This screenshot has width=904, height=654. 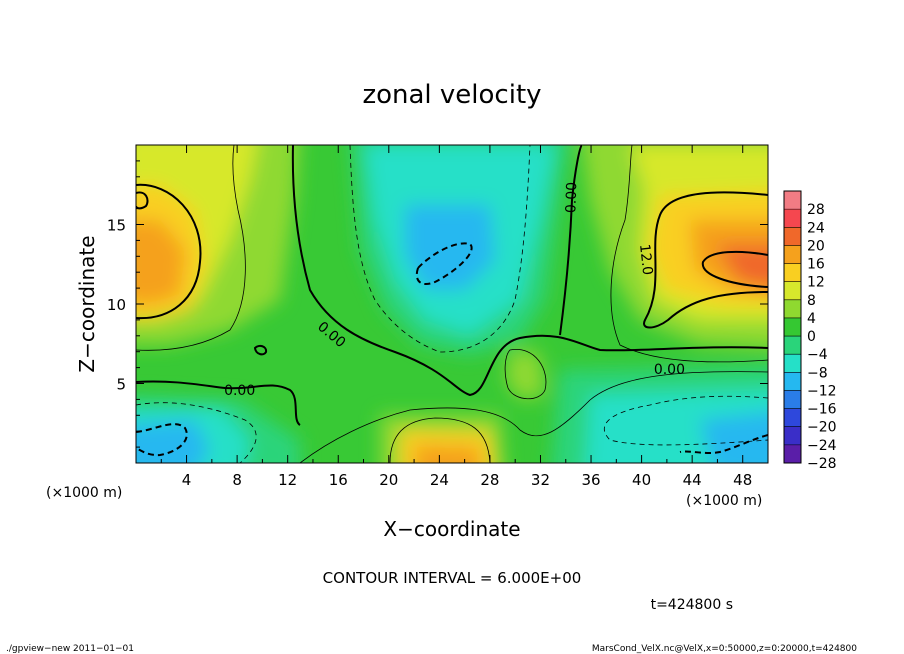 I want to click on colorbar: 28 24 20 16 12 8 4 0 −4 −8 −12 −16 −20 −24 −28, so click(x=810, y=331).